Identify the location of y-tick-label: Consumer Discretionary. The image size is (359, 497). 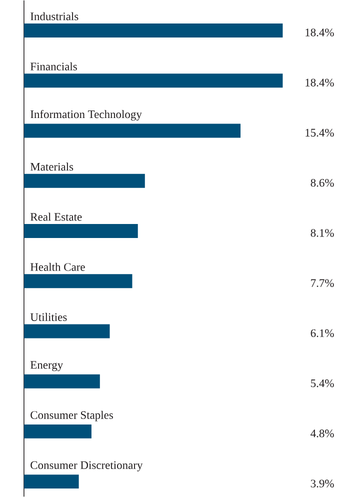
(86, 466).